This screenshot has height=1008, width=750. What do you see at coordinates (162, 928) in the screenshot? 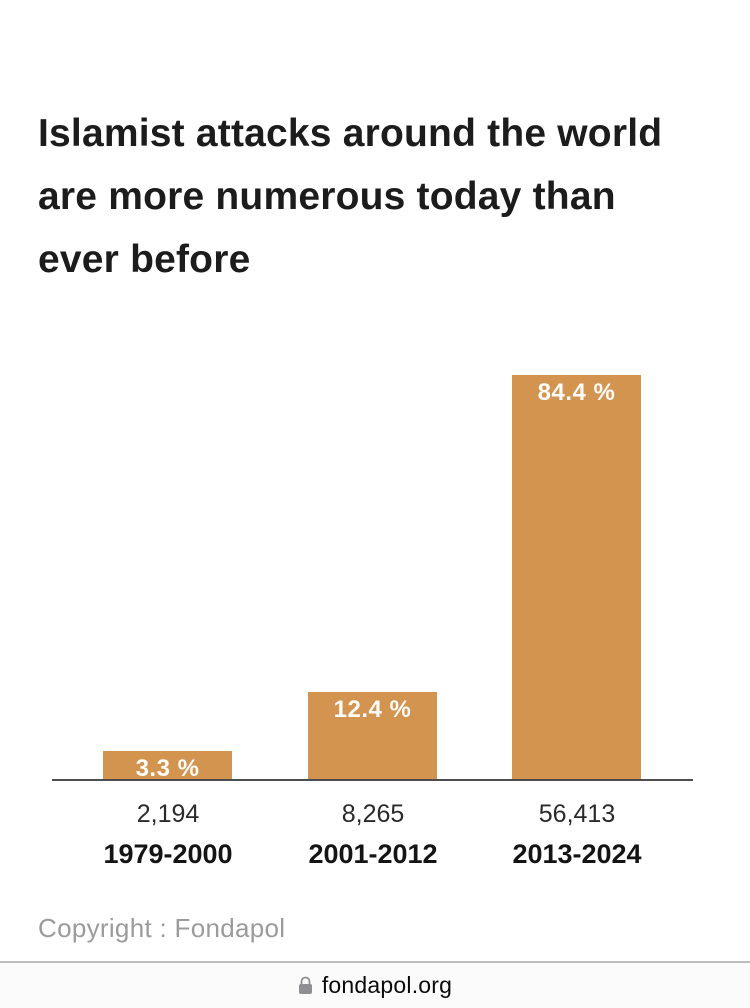
I see `copyright-text: Copyright : Fondapol` at bounding box center [162, 928].